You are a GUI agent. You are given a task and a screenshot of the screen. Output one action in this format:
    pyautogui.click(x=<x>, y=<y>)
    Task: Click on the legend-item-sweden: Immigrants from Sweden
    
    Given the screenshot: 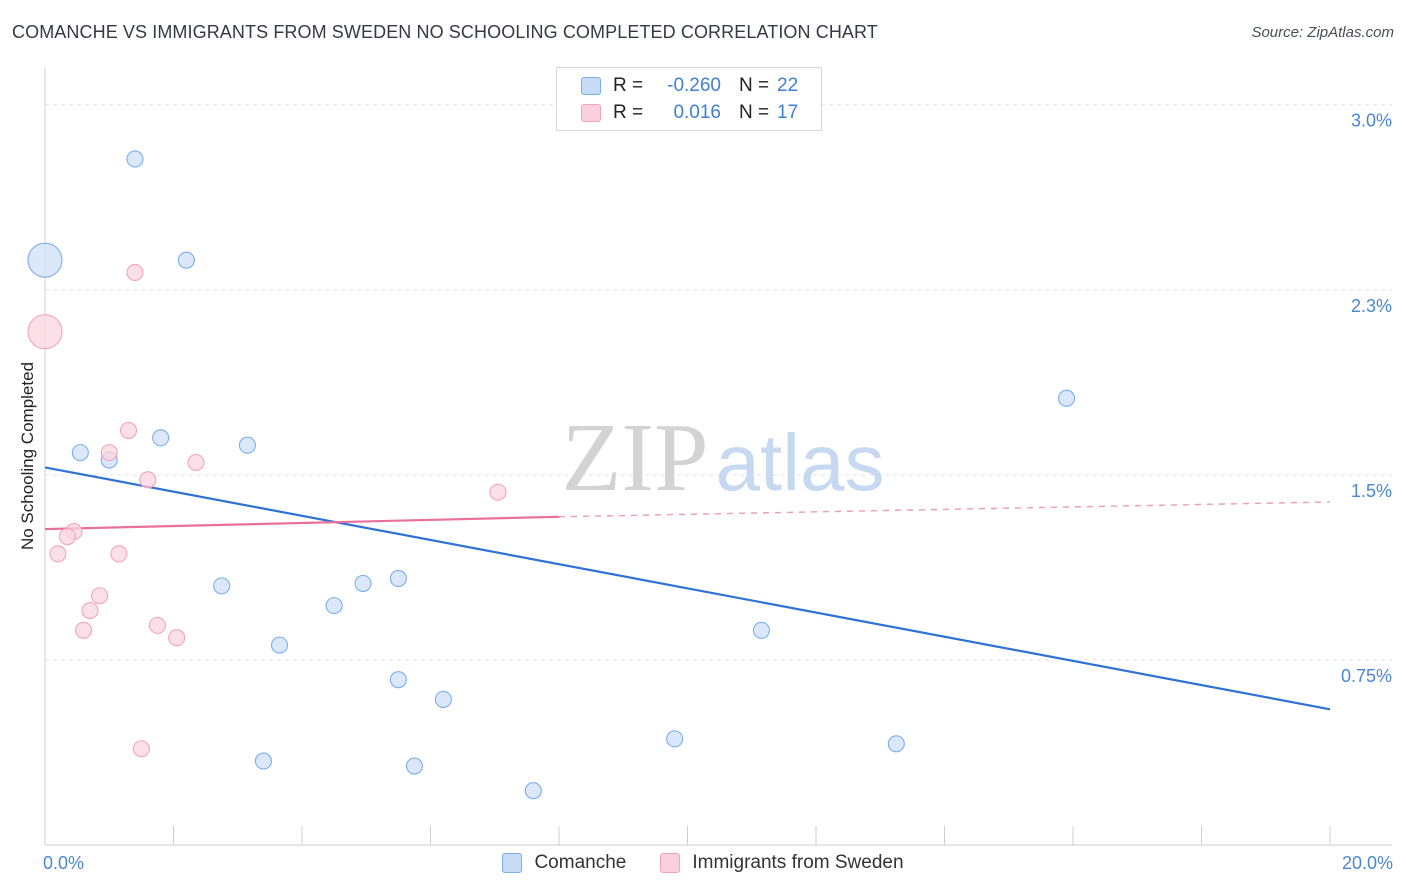 What is the action you would take?
    pyautogui.click(x=782, y=863)
    